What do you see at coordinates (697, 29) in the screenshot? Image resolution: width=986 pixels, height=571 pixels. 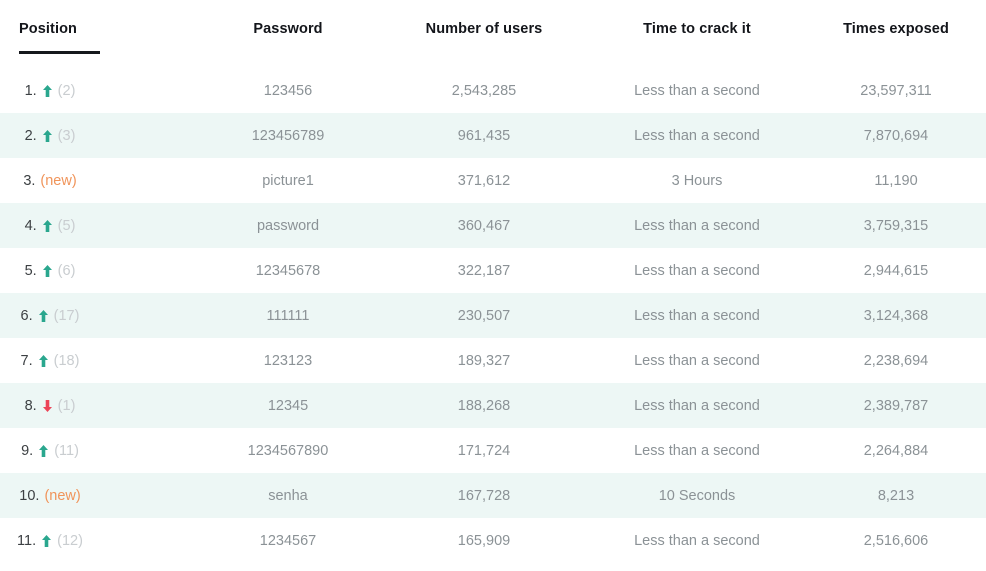 I see `column-header-time-to-crack-label: Time to crack it` at bounding box center [697, 29].